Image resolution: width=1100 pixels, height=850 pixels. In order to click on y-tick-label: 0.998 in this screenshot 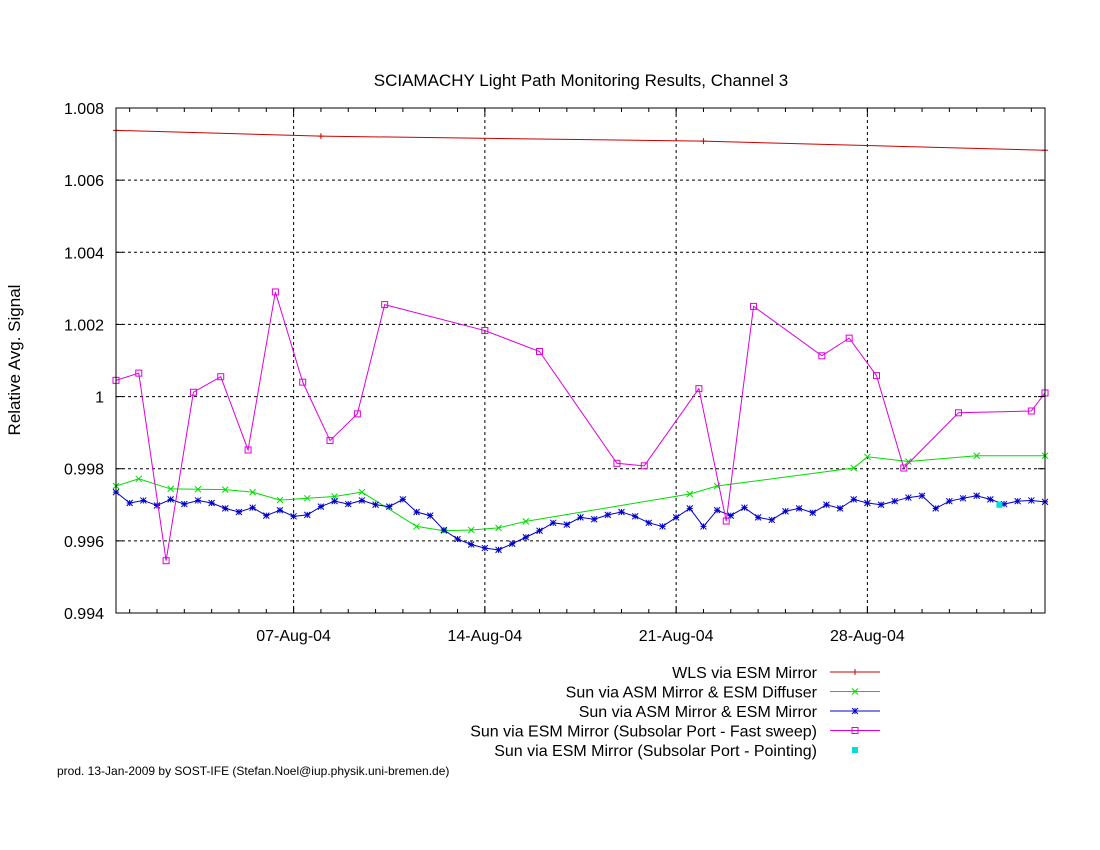, I will do `click(84, 470)`.